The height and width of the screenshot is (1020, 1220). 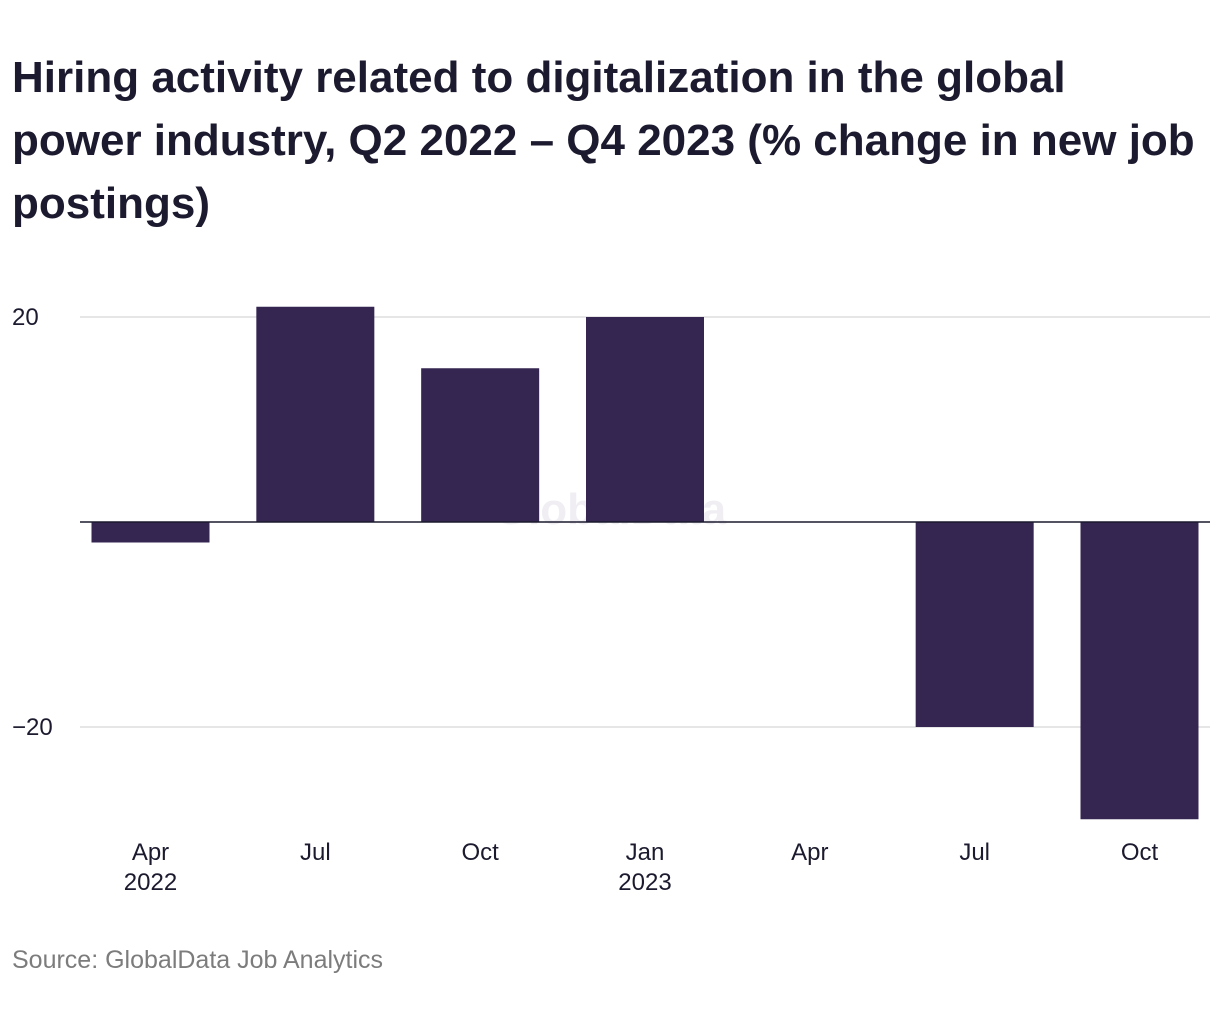 What do you see at coordinates (645, 419) in the screenshot?
I see `bar-jan-2023` at bounding box center [645, 419].